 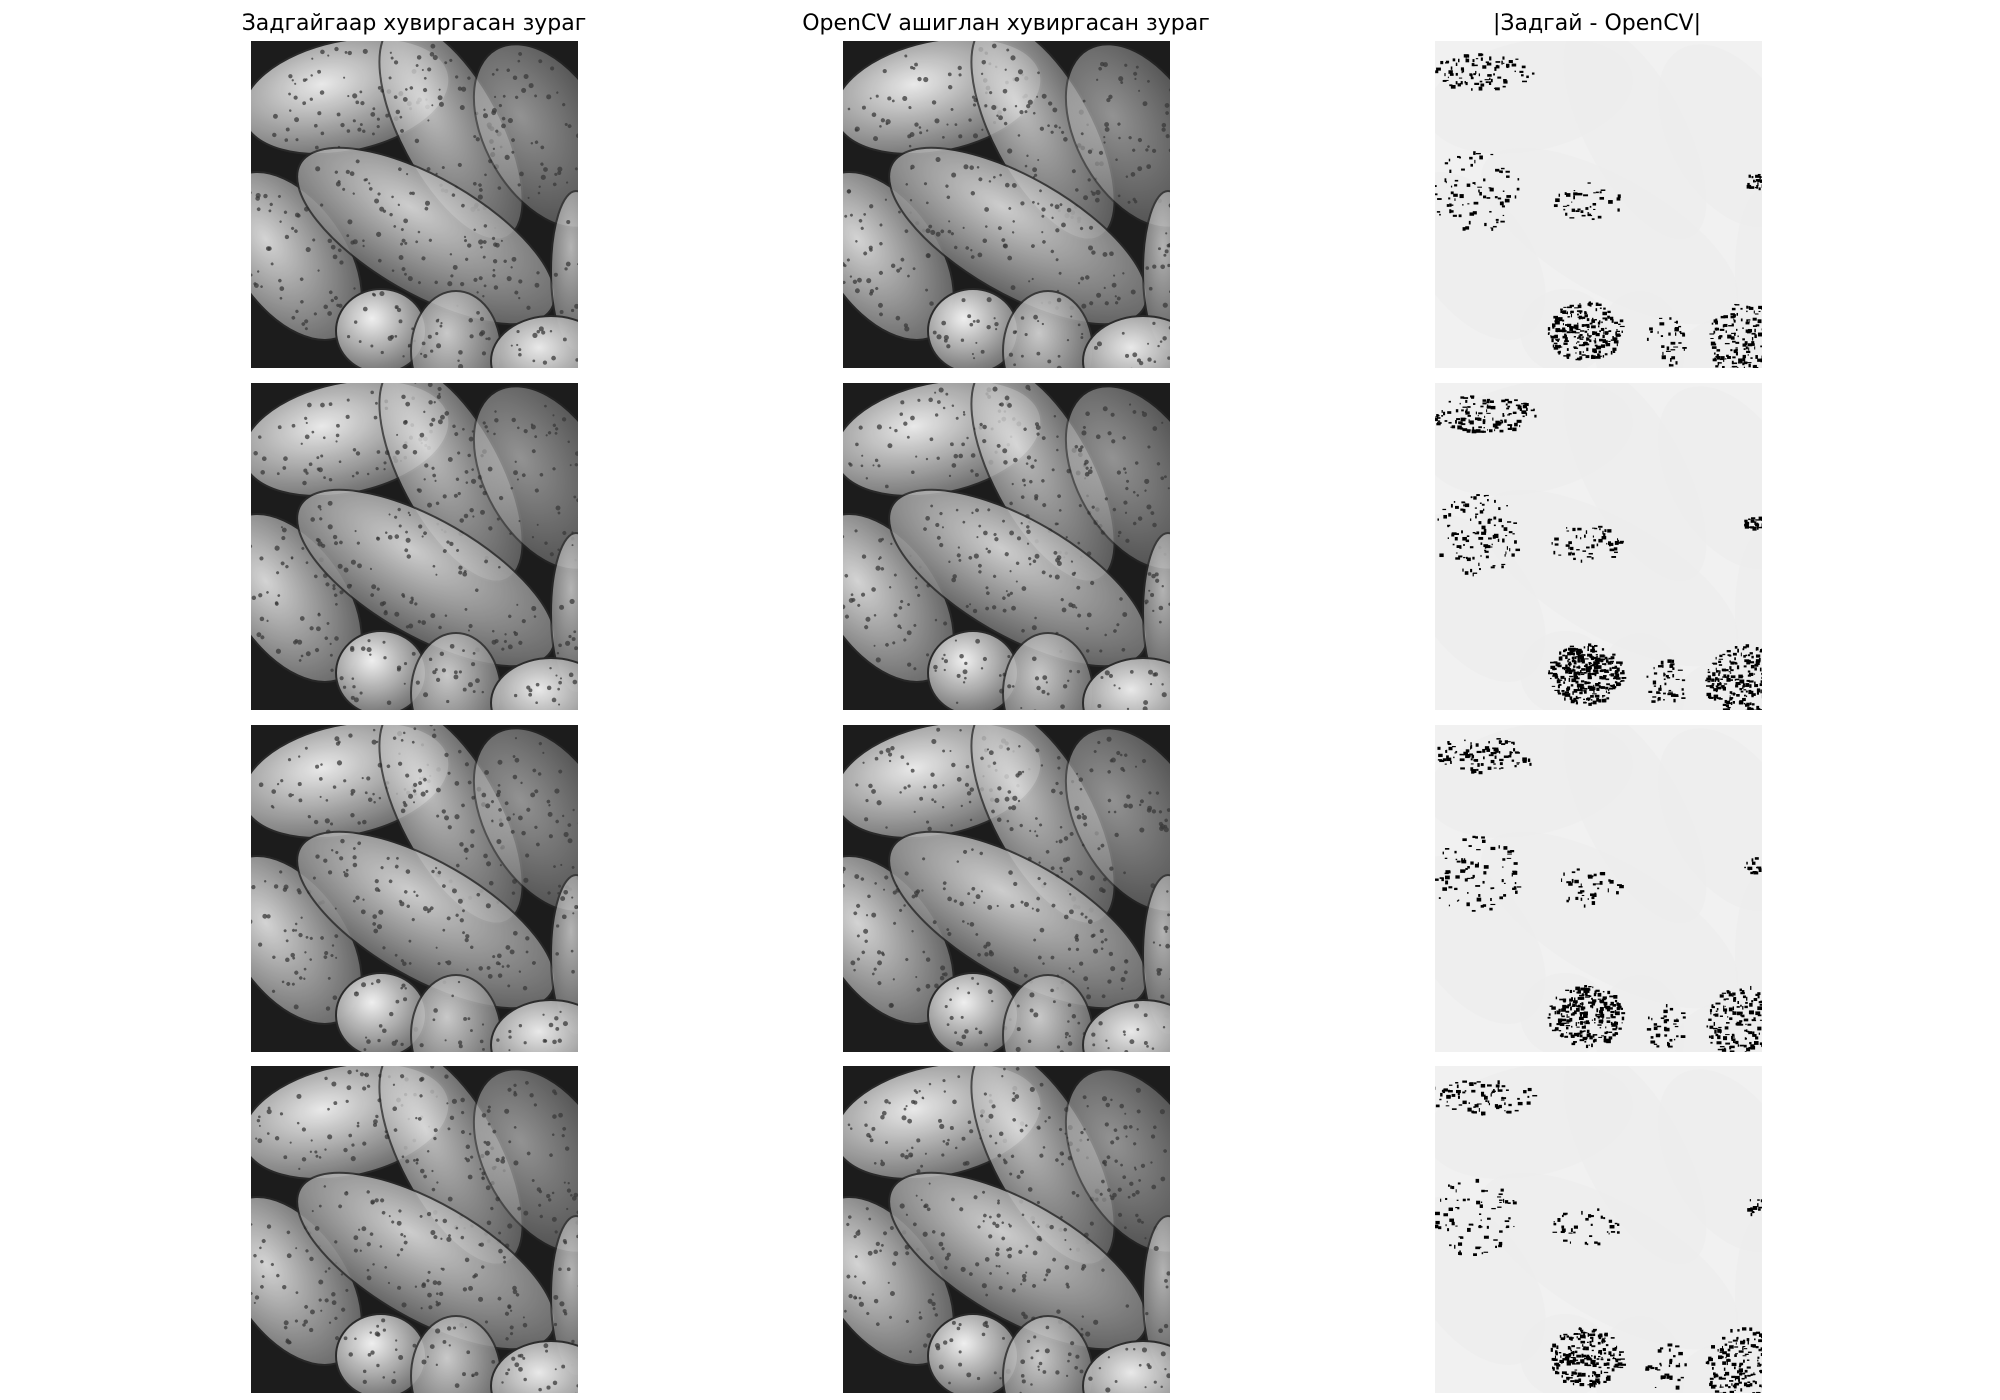 I want to click on column-title-manual: Задгайгаар хувиргасан зураг, so click(x=414, y=23).